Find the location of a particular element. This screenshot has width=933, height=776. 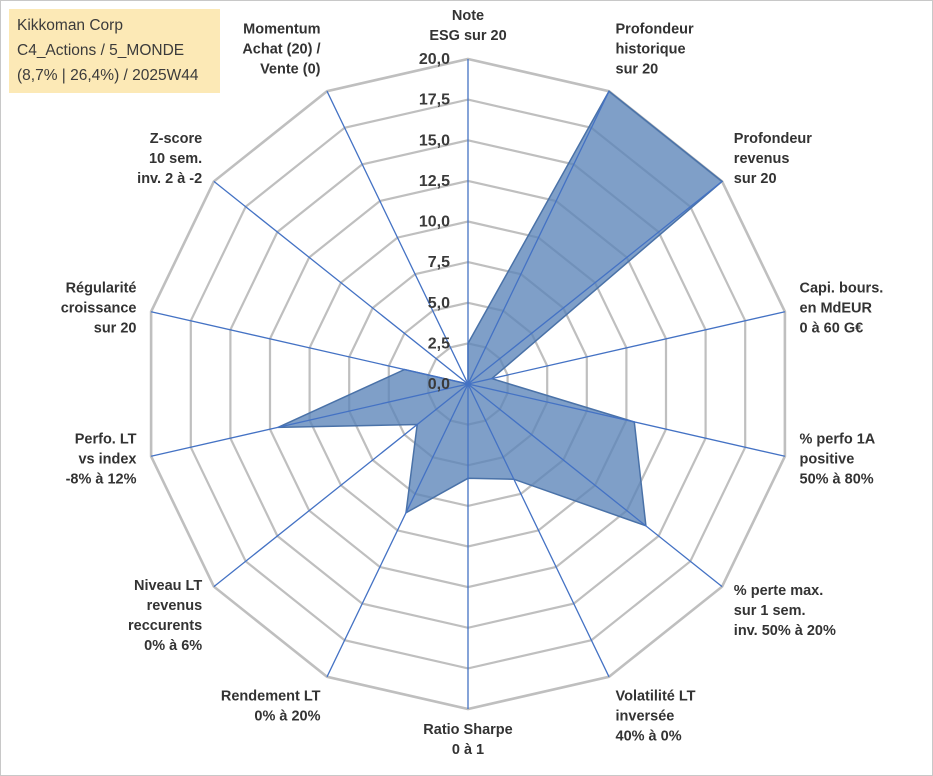

axis-label-line: ESG sur 20 is located at coordinates (467, 36).